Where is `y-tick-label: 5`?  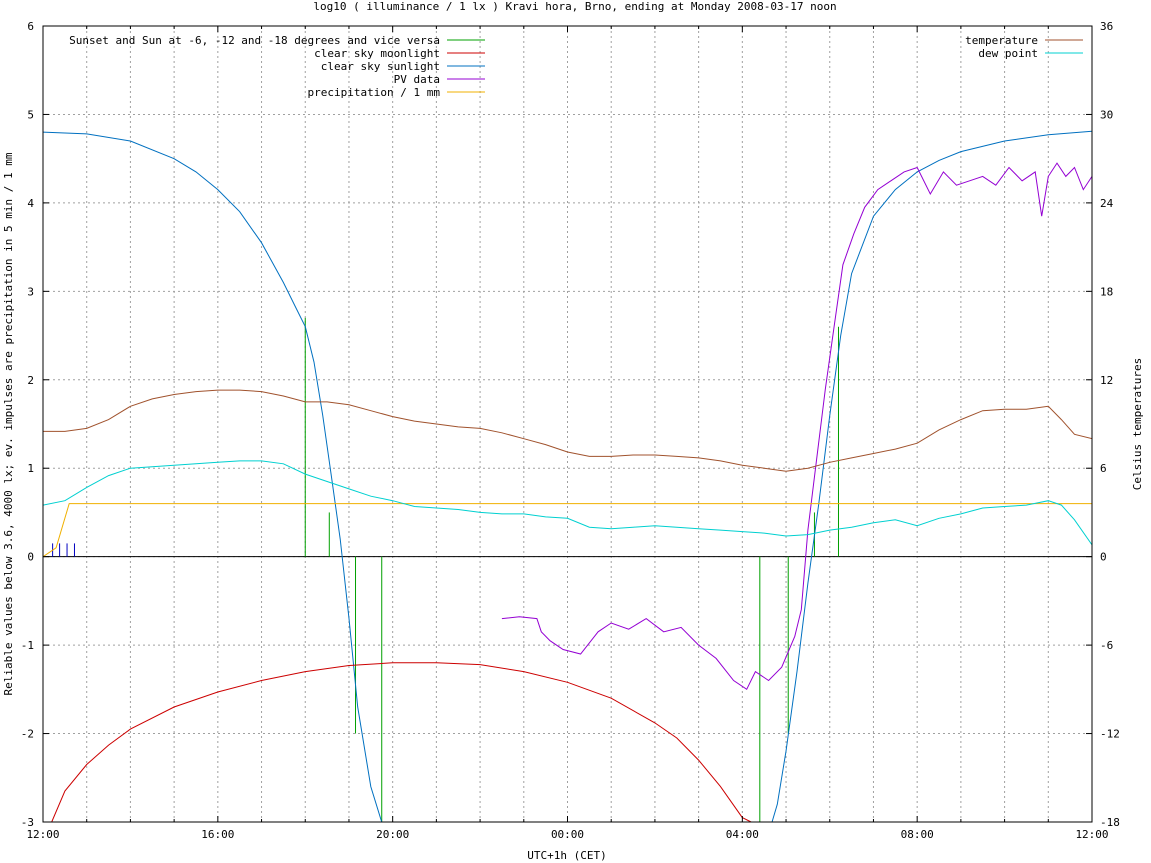
y-tick-label: 5 is located at coordinates (30, 114).